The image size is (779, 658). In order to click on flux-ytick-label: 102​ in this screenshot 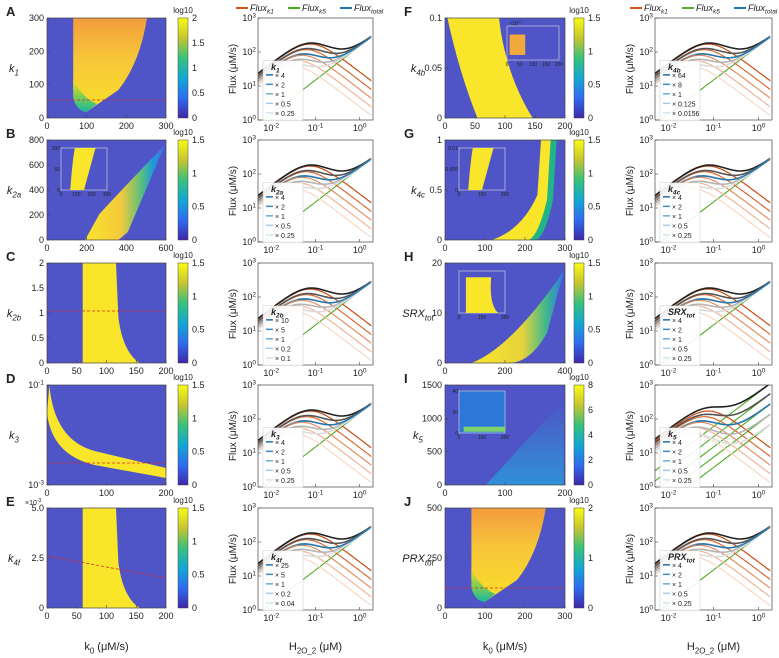, I will do `click(249, 173)`.